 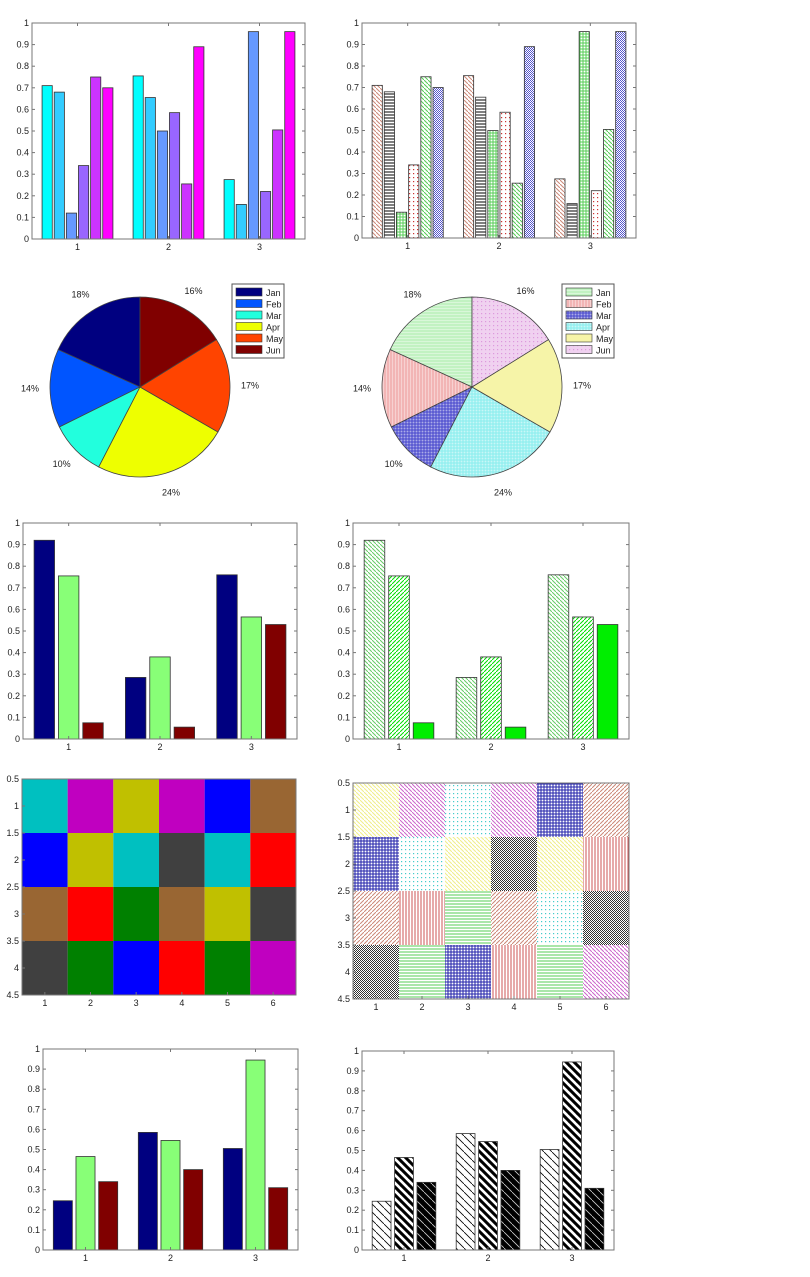 What do you see at coordinates (352, 1111) in the screenshot?
I see `y-tick-label: 0.7` at bounding box center [352, 1111].